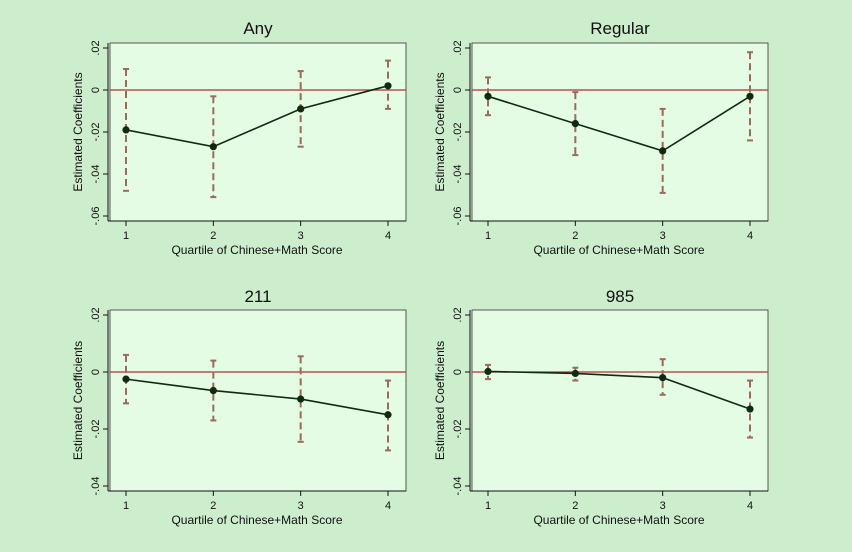 The height and width of the screenshot is (552, 852). What do you see at coordinates (258, 28) in the screenshot?
I see `panel-title: Any` at bounding box center [258, 28].